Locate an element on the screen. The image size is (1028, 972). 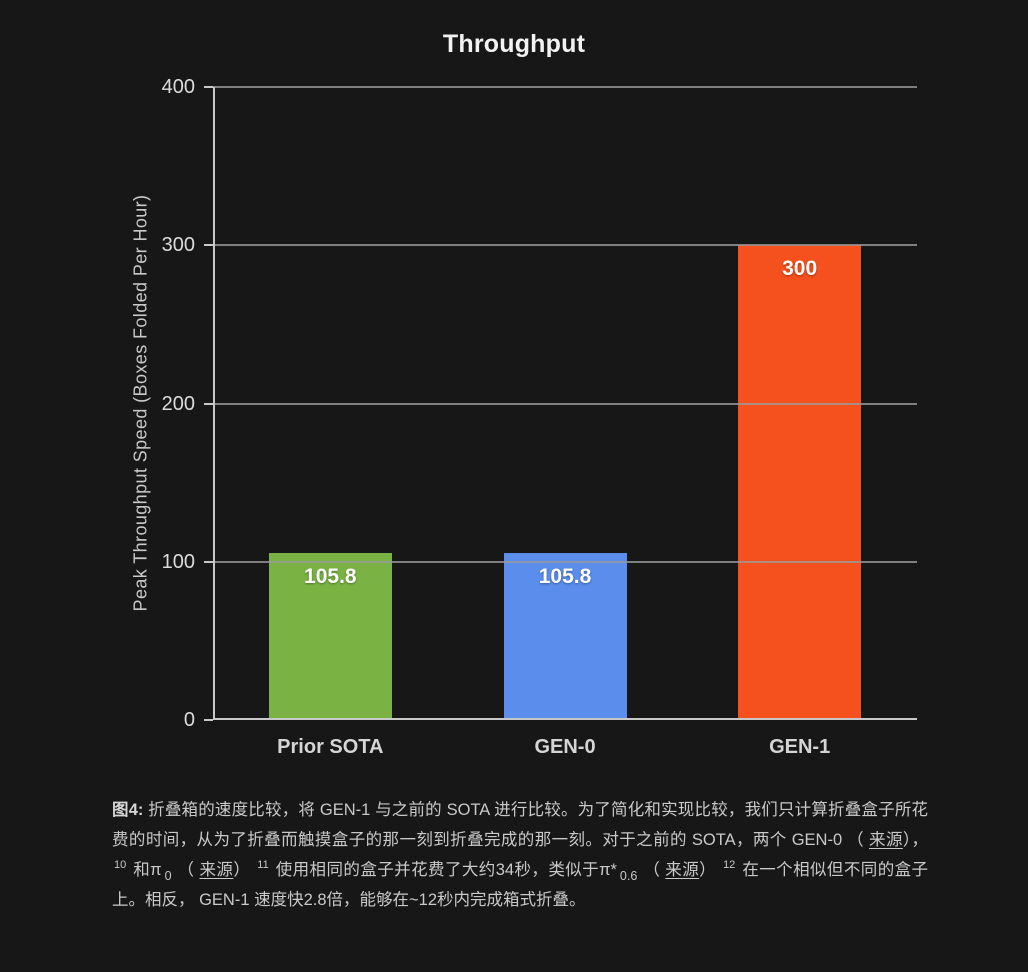
chart-title: Throughput is located at coordinates (514, 44).